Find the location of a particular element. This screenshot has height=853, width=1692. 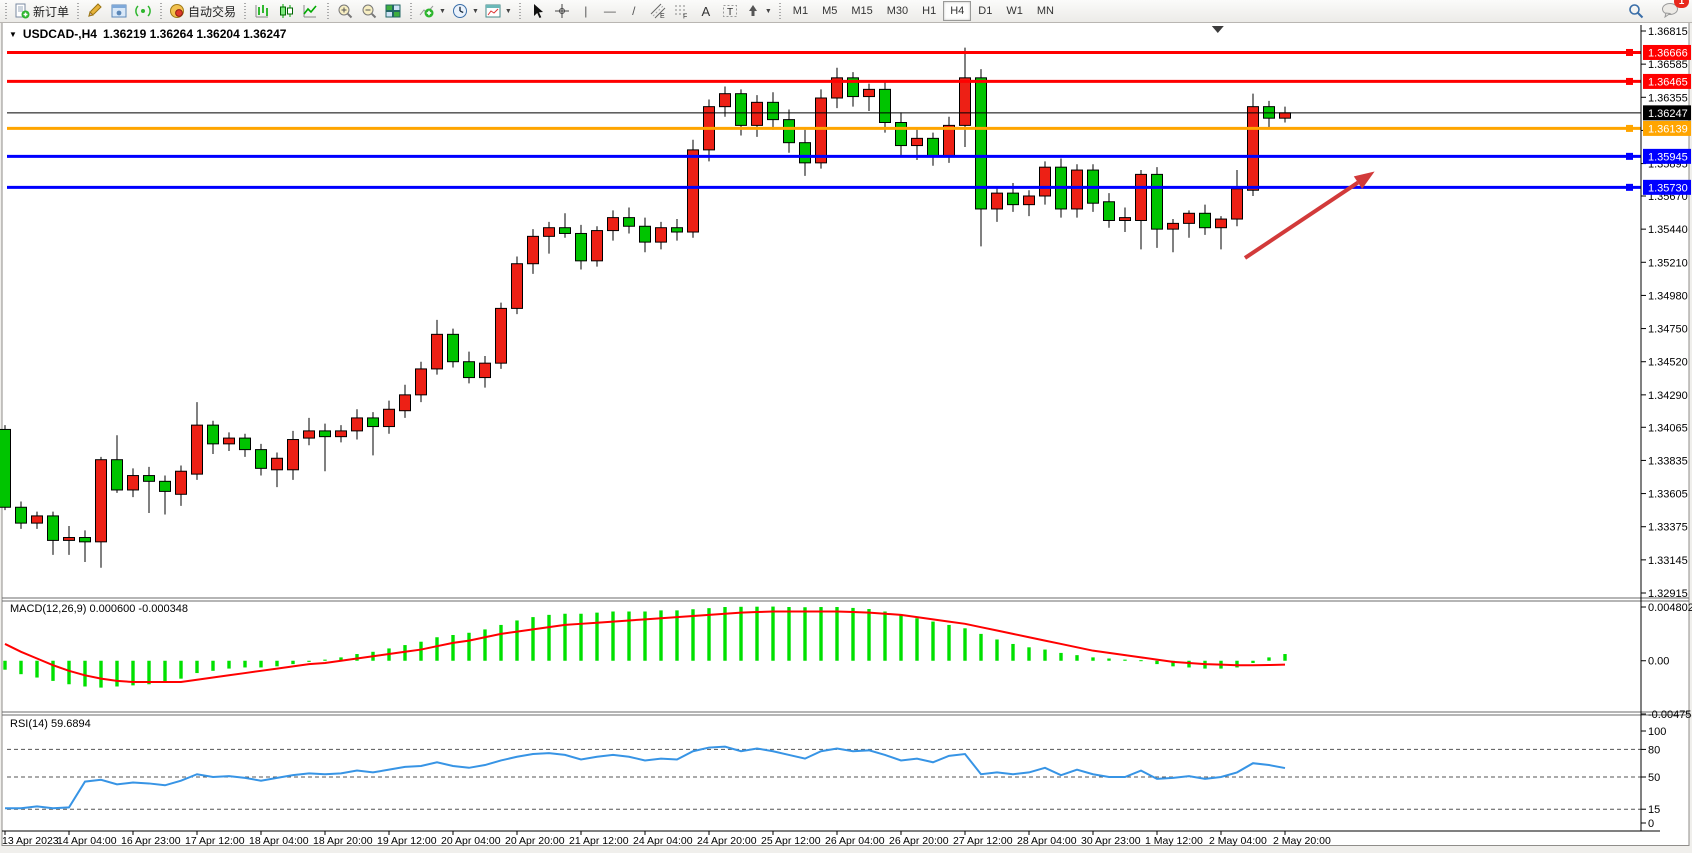

timeframe-h1-button: H1 is located at coordinates (929, 11).